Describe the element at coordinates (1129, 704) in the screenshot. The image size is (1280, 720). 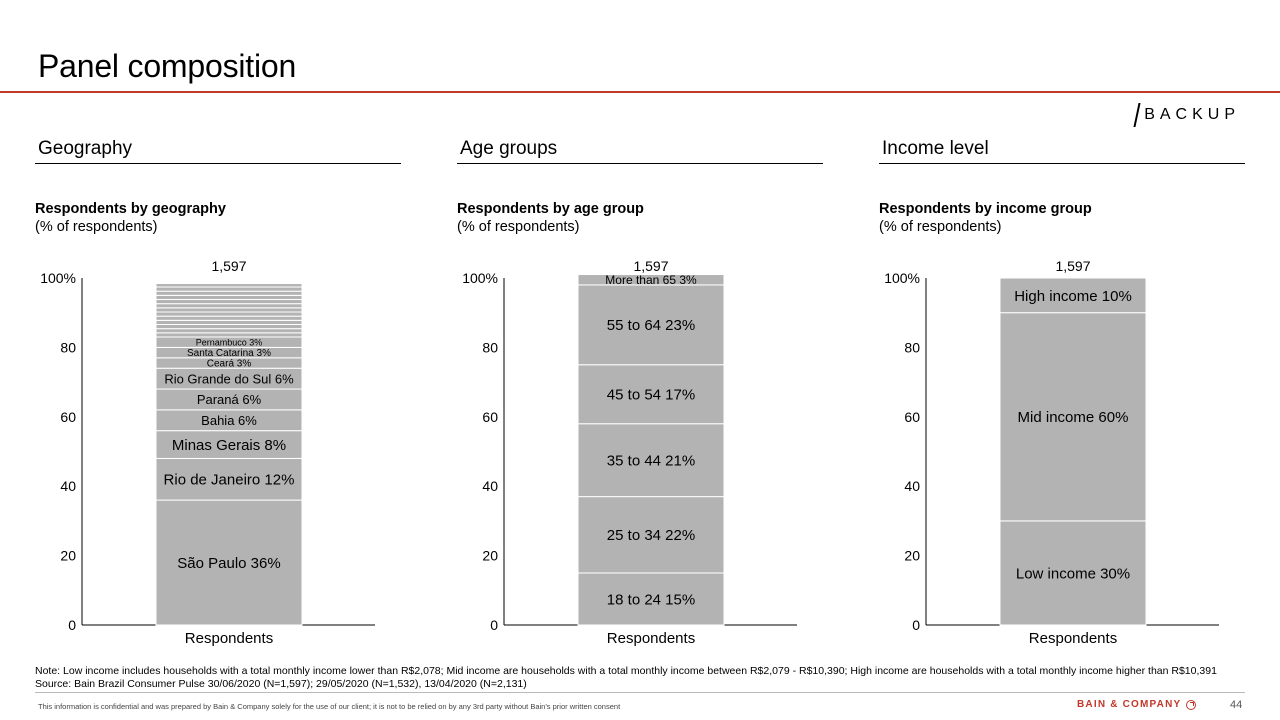
I see `logo-text: BAIN & COMPANY` at that location.